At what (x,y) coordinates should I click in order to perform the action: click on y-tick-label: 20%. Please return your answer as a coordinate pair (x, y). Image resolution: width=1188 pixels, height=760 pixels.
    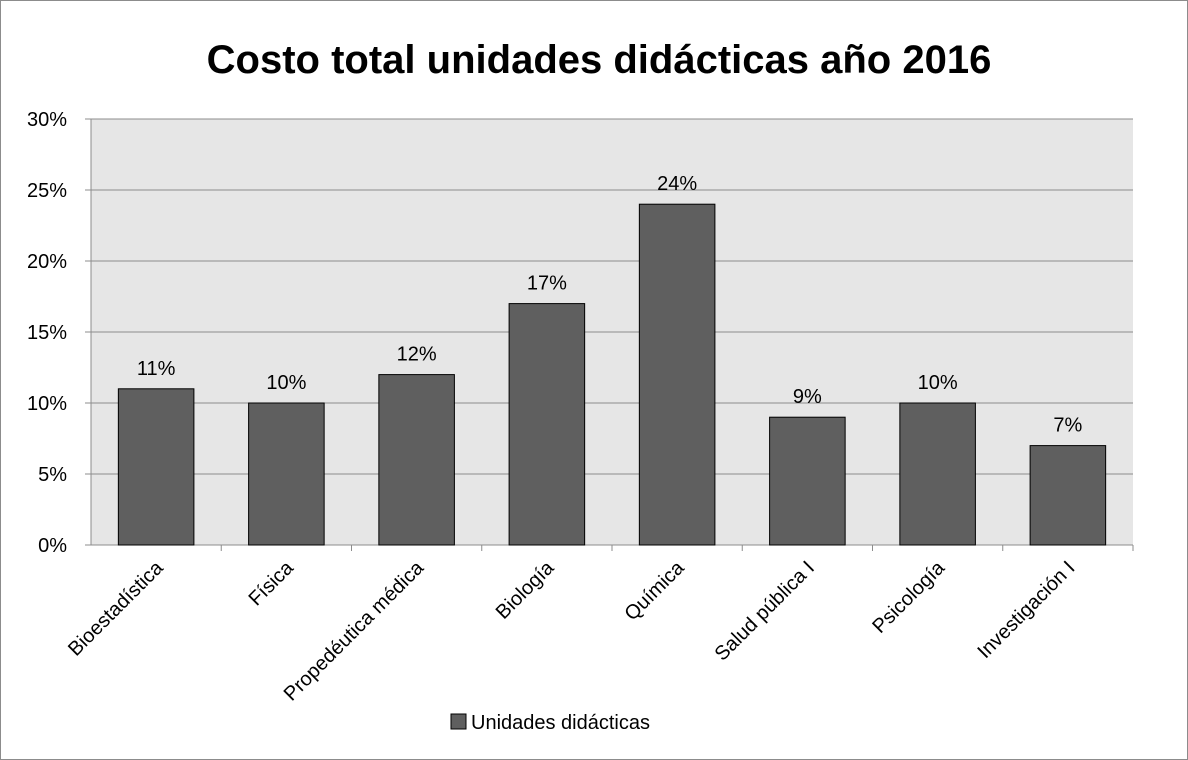
    Looking at the image, I should click on (47, 262).